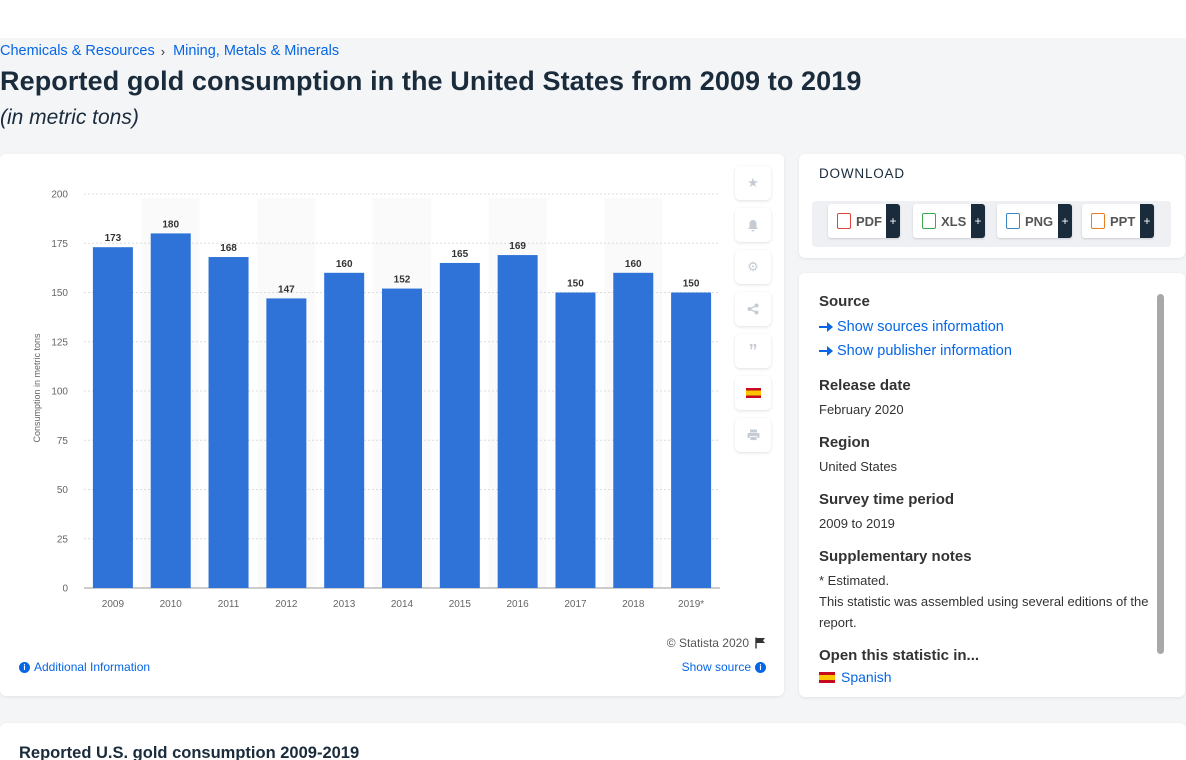 Image resolution: width=1186 pixels, height=760 pixels. I want to click on flag-es-icon, so click(827, 677).